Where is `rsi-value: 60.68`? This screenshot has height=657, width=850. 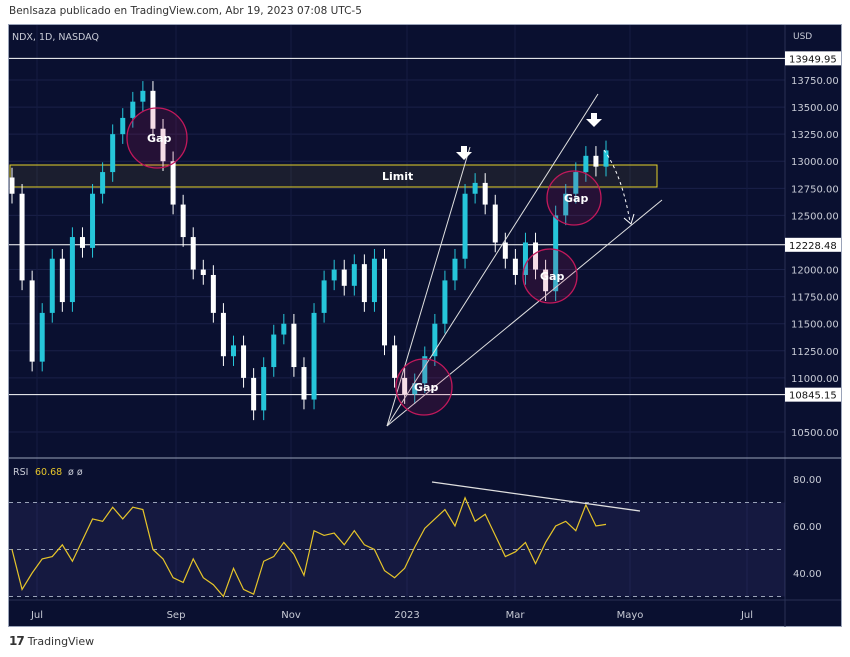 rsi-value: 60.68 is located at coordinates (48, 472).